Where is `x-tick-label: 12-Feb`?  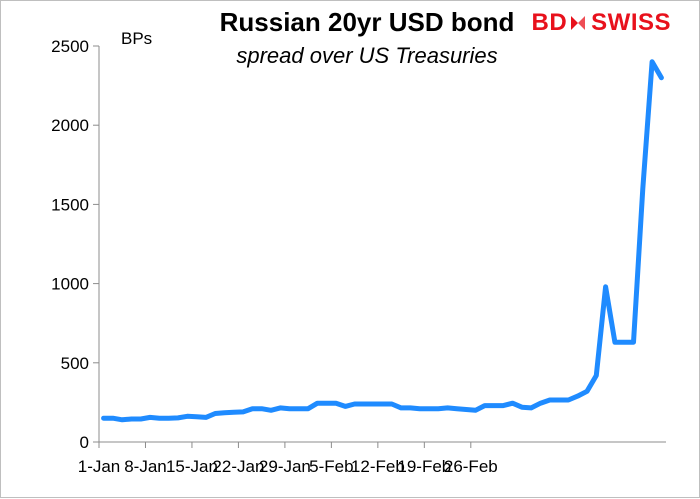
x-tick-label: 12-Feb is located at coordinates (378, 466).